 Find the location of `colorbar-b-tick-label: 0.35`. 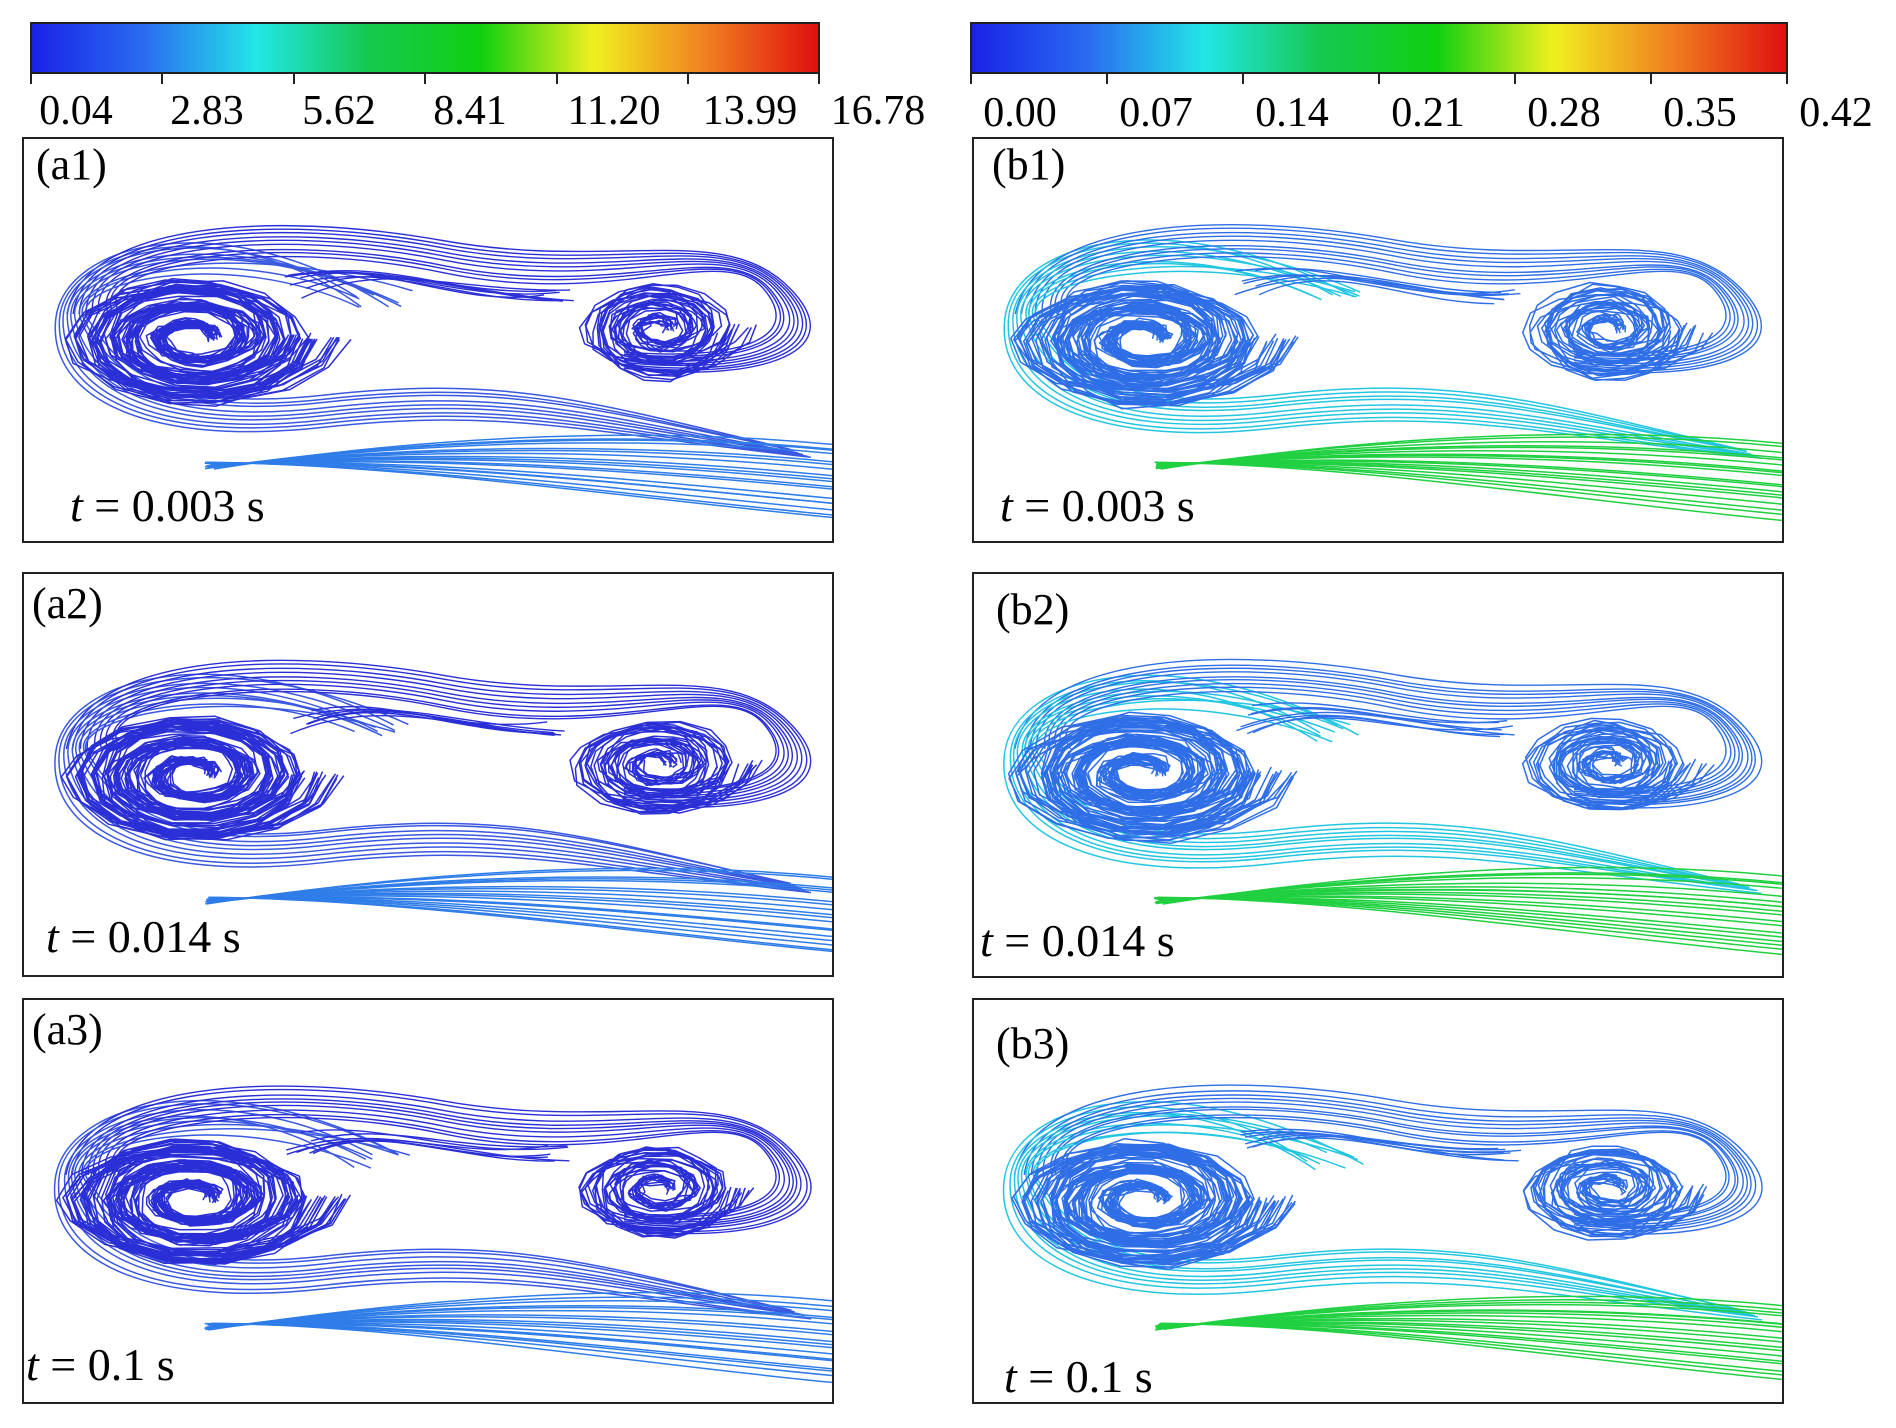

colorbar-b-tick-label: 0.35 is located at coordinates (1700, 113).